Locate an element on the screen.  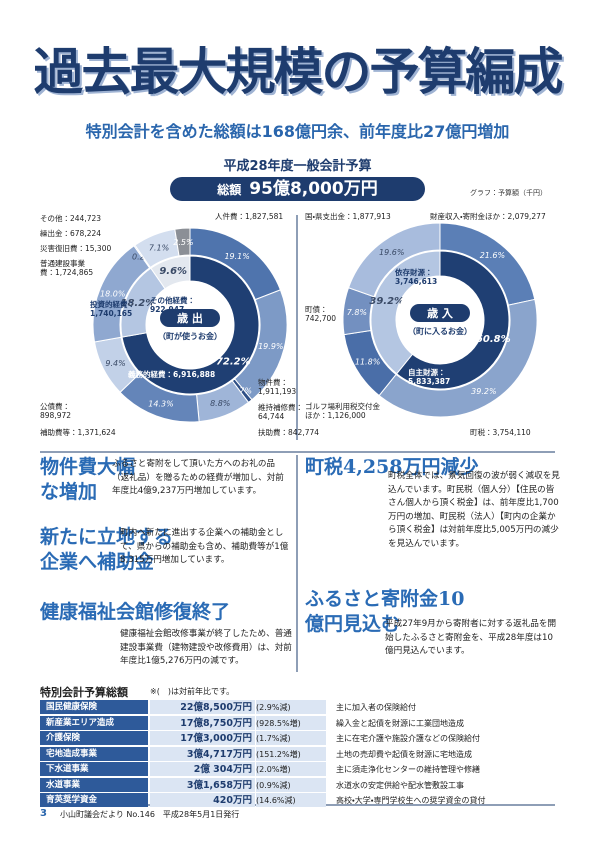
center-sub: （町に入るお金） is located at coordinates (440, 331).